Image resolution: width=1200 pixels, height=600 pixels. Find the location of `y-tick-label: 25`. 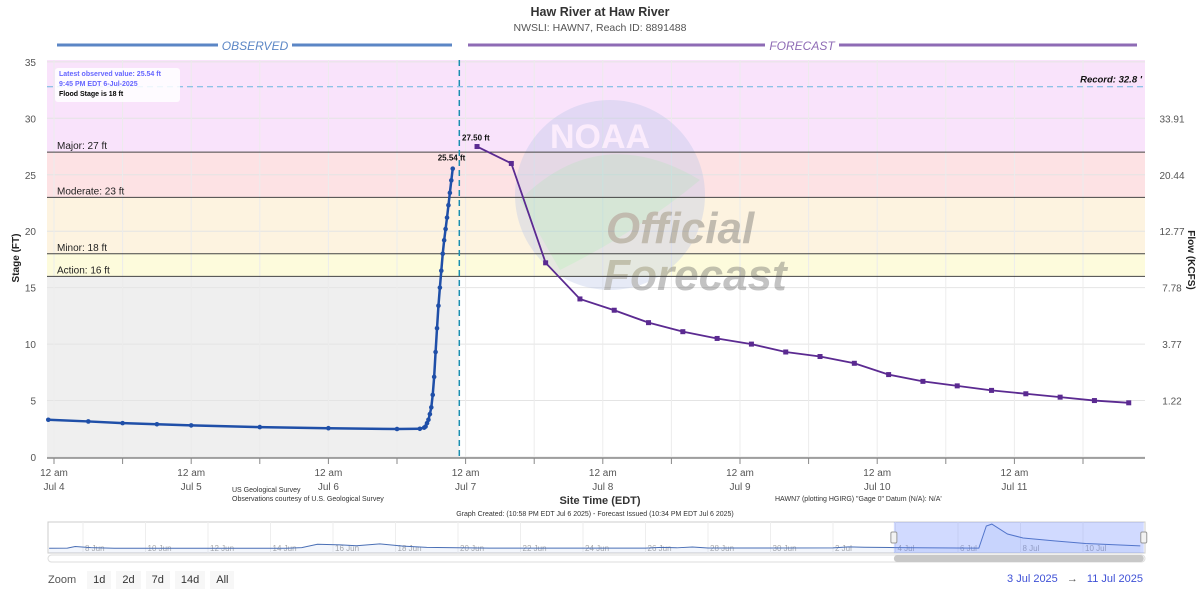

y-tick-label: 25 is located at coordinates (31, 176).